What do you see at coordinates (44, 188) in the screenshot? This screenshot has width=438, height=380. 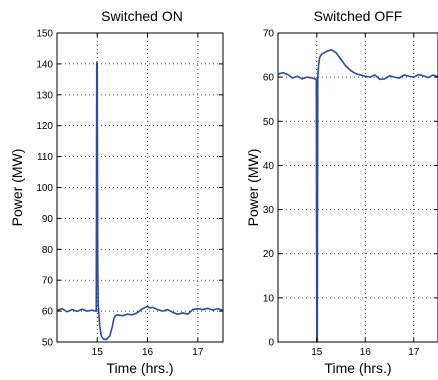 I see `y-tick-label: 100` at bounding box center [44, 188].